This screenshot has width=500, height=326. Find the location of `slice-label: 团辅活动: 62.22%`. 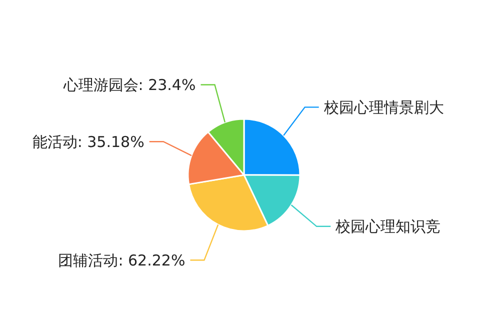

slice-label: 团辅活动: 62.22% is located at coordinates (122, 260).